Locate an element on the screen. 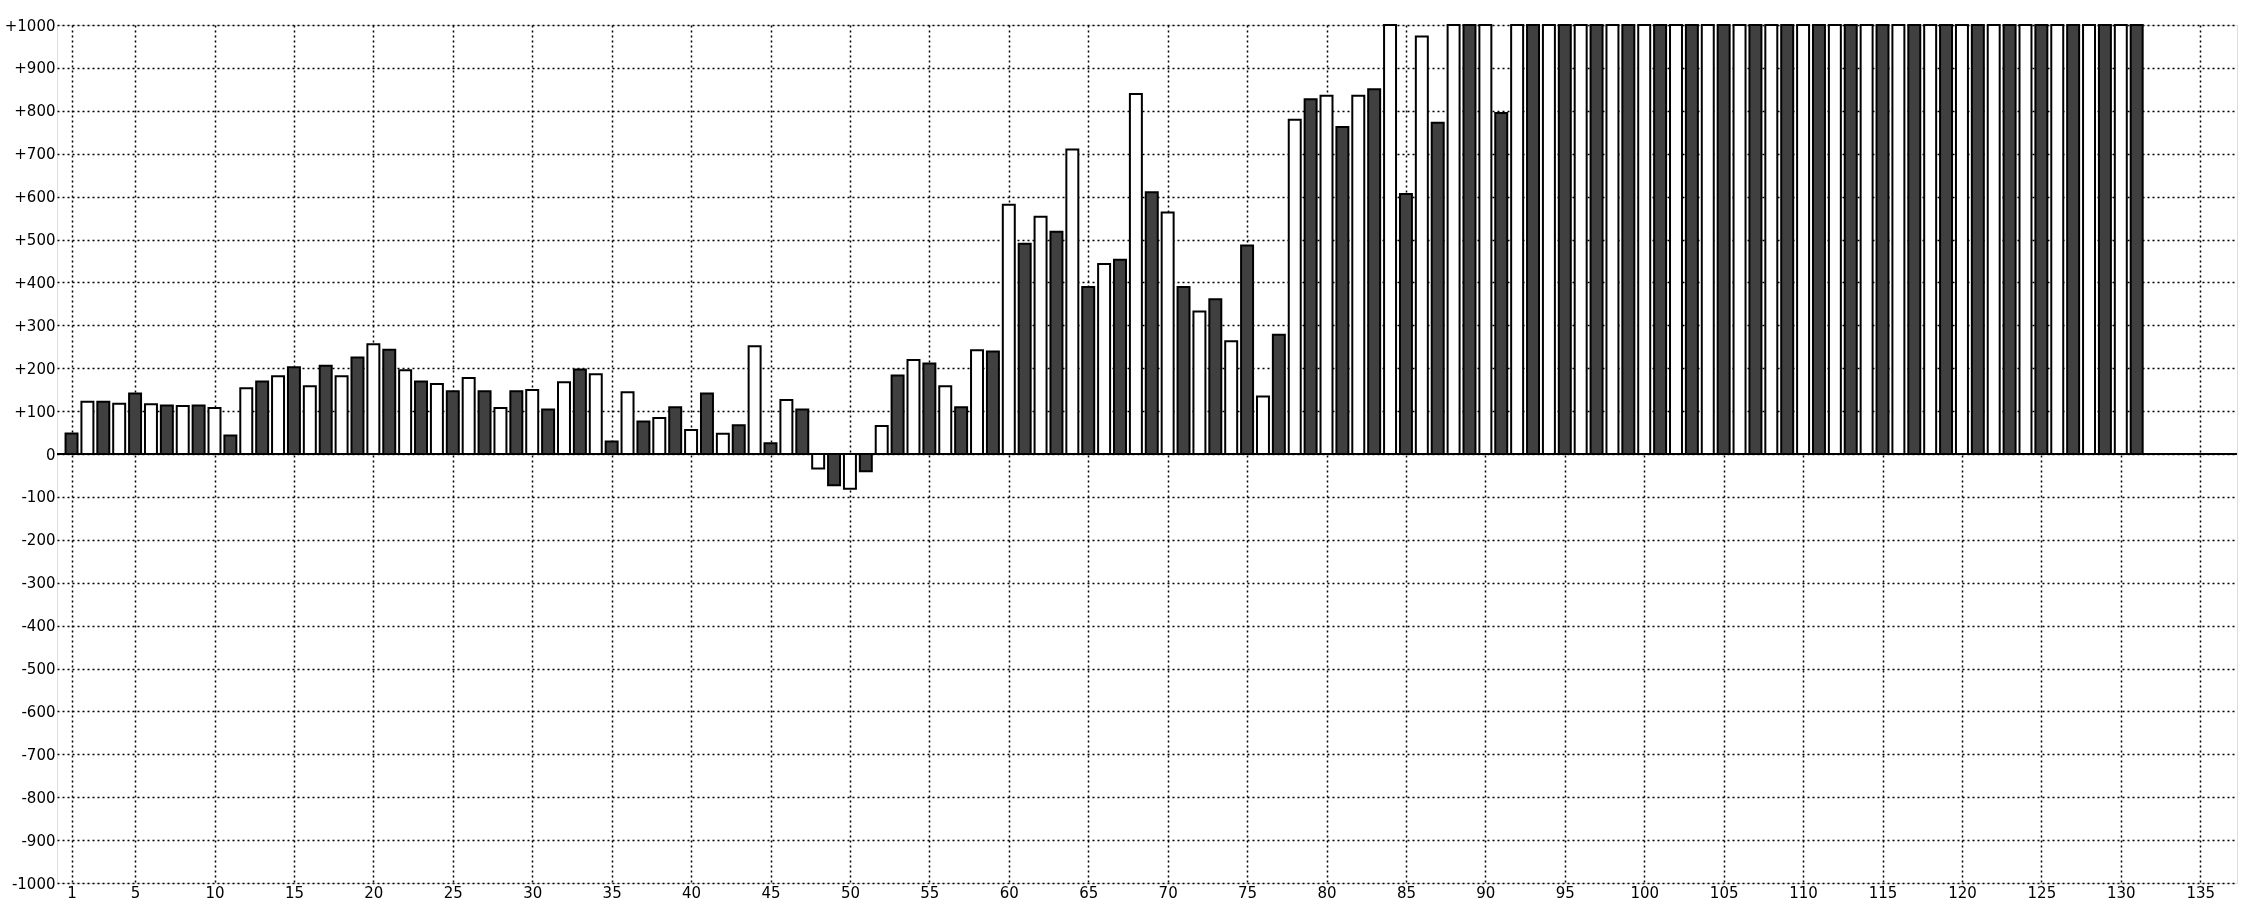 The image size is (2266, 908). x-tick-label: 10 is located at coordinates (215, 892).